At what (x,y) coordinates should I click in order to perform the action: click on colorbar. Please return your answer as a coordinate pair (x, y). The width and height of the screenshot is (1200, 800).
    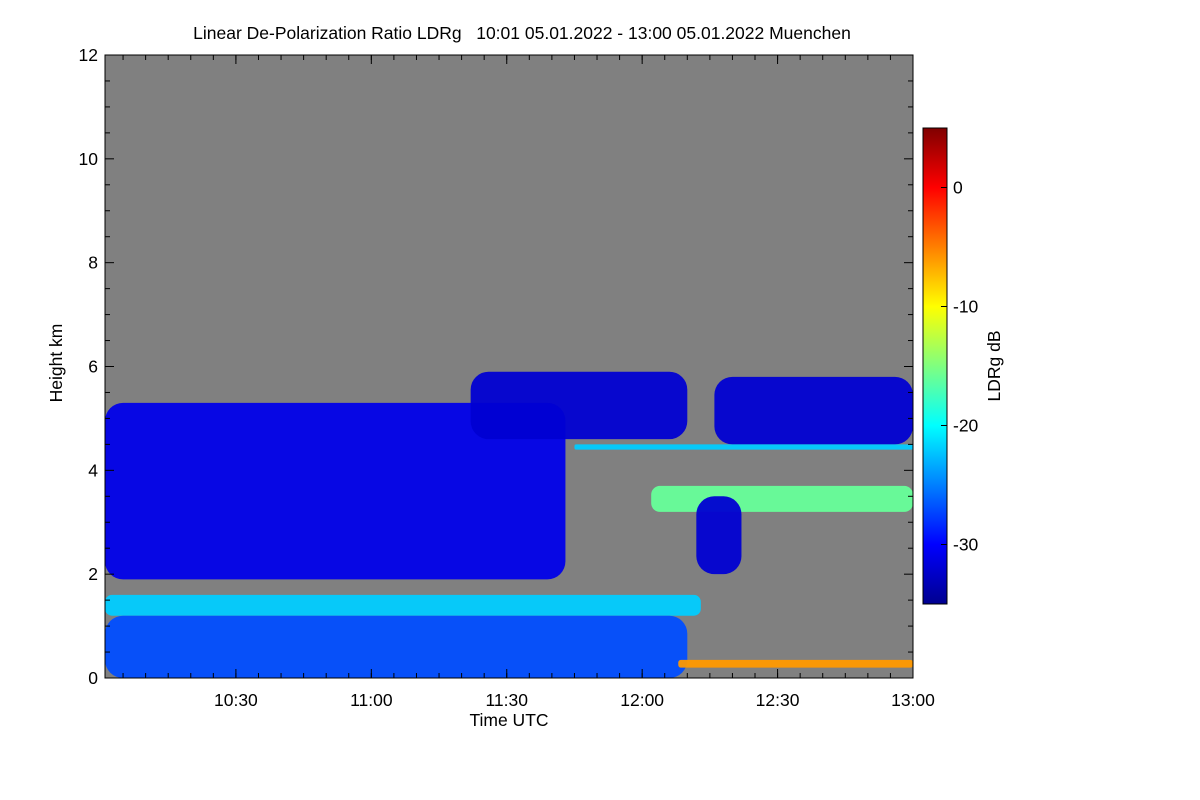
    Looking at the image, I should click on (935, 366).